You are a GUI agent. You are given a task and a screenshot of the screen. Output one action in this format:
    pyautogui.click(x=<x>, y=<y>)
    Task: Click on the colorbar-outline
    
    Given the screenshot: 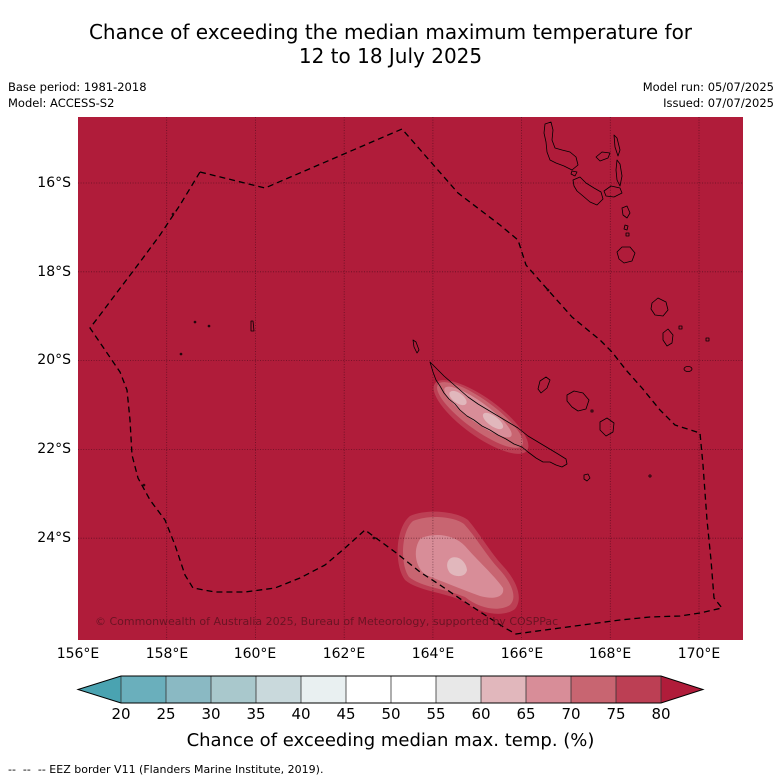 What is the action you would take?
    pyautogui.click(x=390, y=689)
    